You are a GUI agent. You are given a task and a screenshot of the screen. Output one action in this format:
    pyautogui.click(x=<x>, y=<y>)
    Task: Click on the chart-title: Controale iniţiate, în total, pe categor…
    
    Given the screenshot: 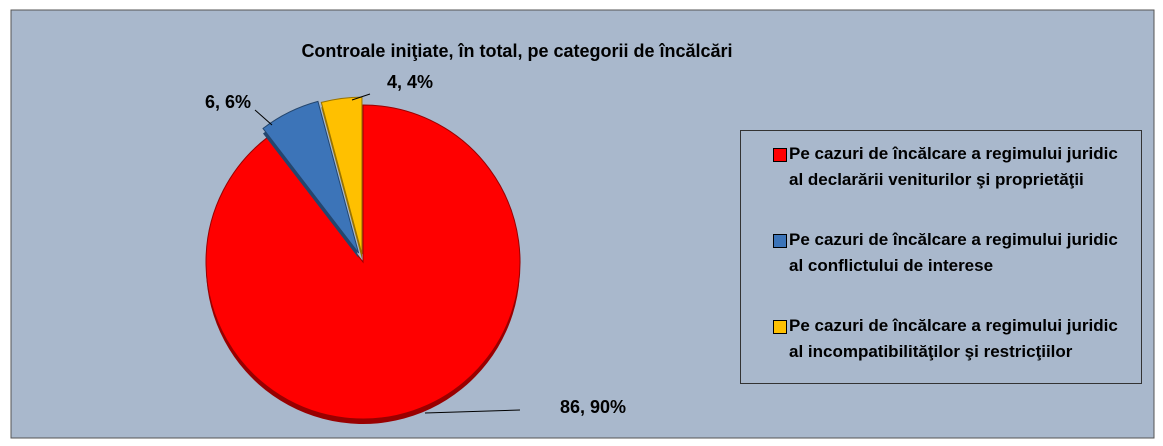 What is the action you would take?
    pyautogui.click(x=516, y=51)
    